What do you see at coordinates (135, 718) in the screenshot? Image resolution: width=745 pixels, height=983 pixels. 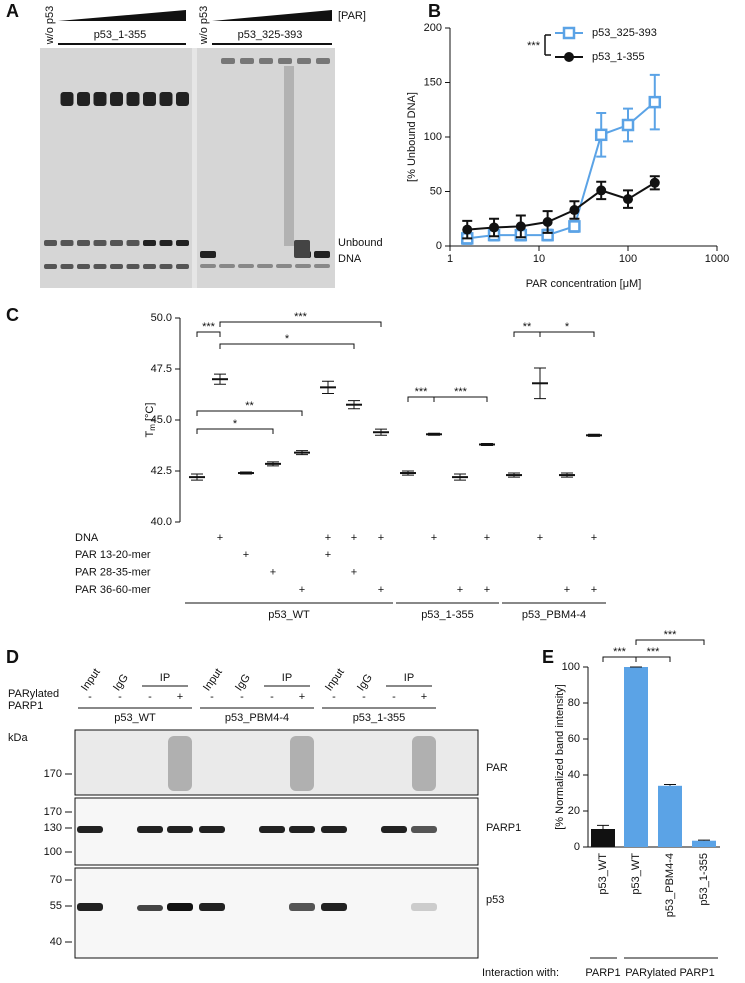 I see `group-label: p53_WT` at bounding box center [135, 718].